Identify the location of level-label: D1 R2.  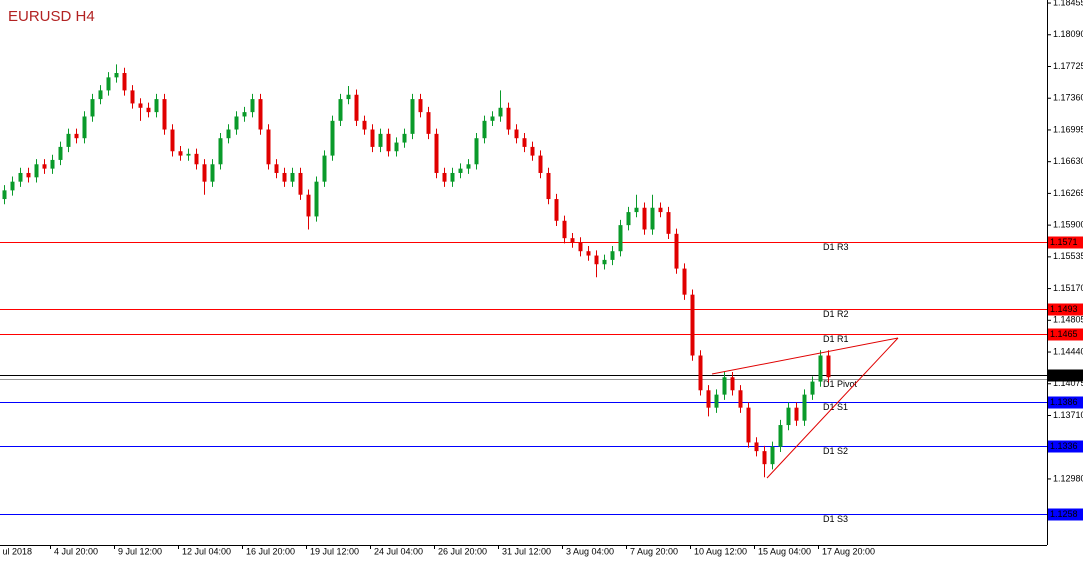
(836, 314).